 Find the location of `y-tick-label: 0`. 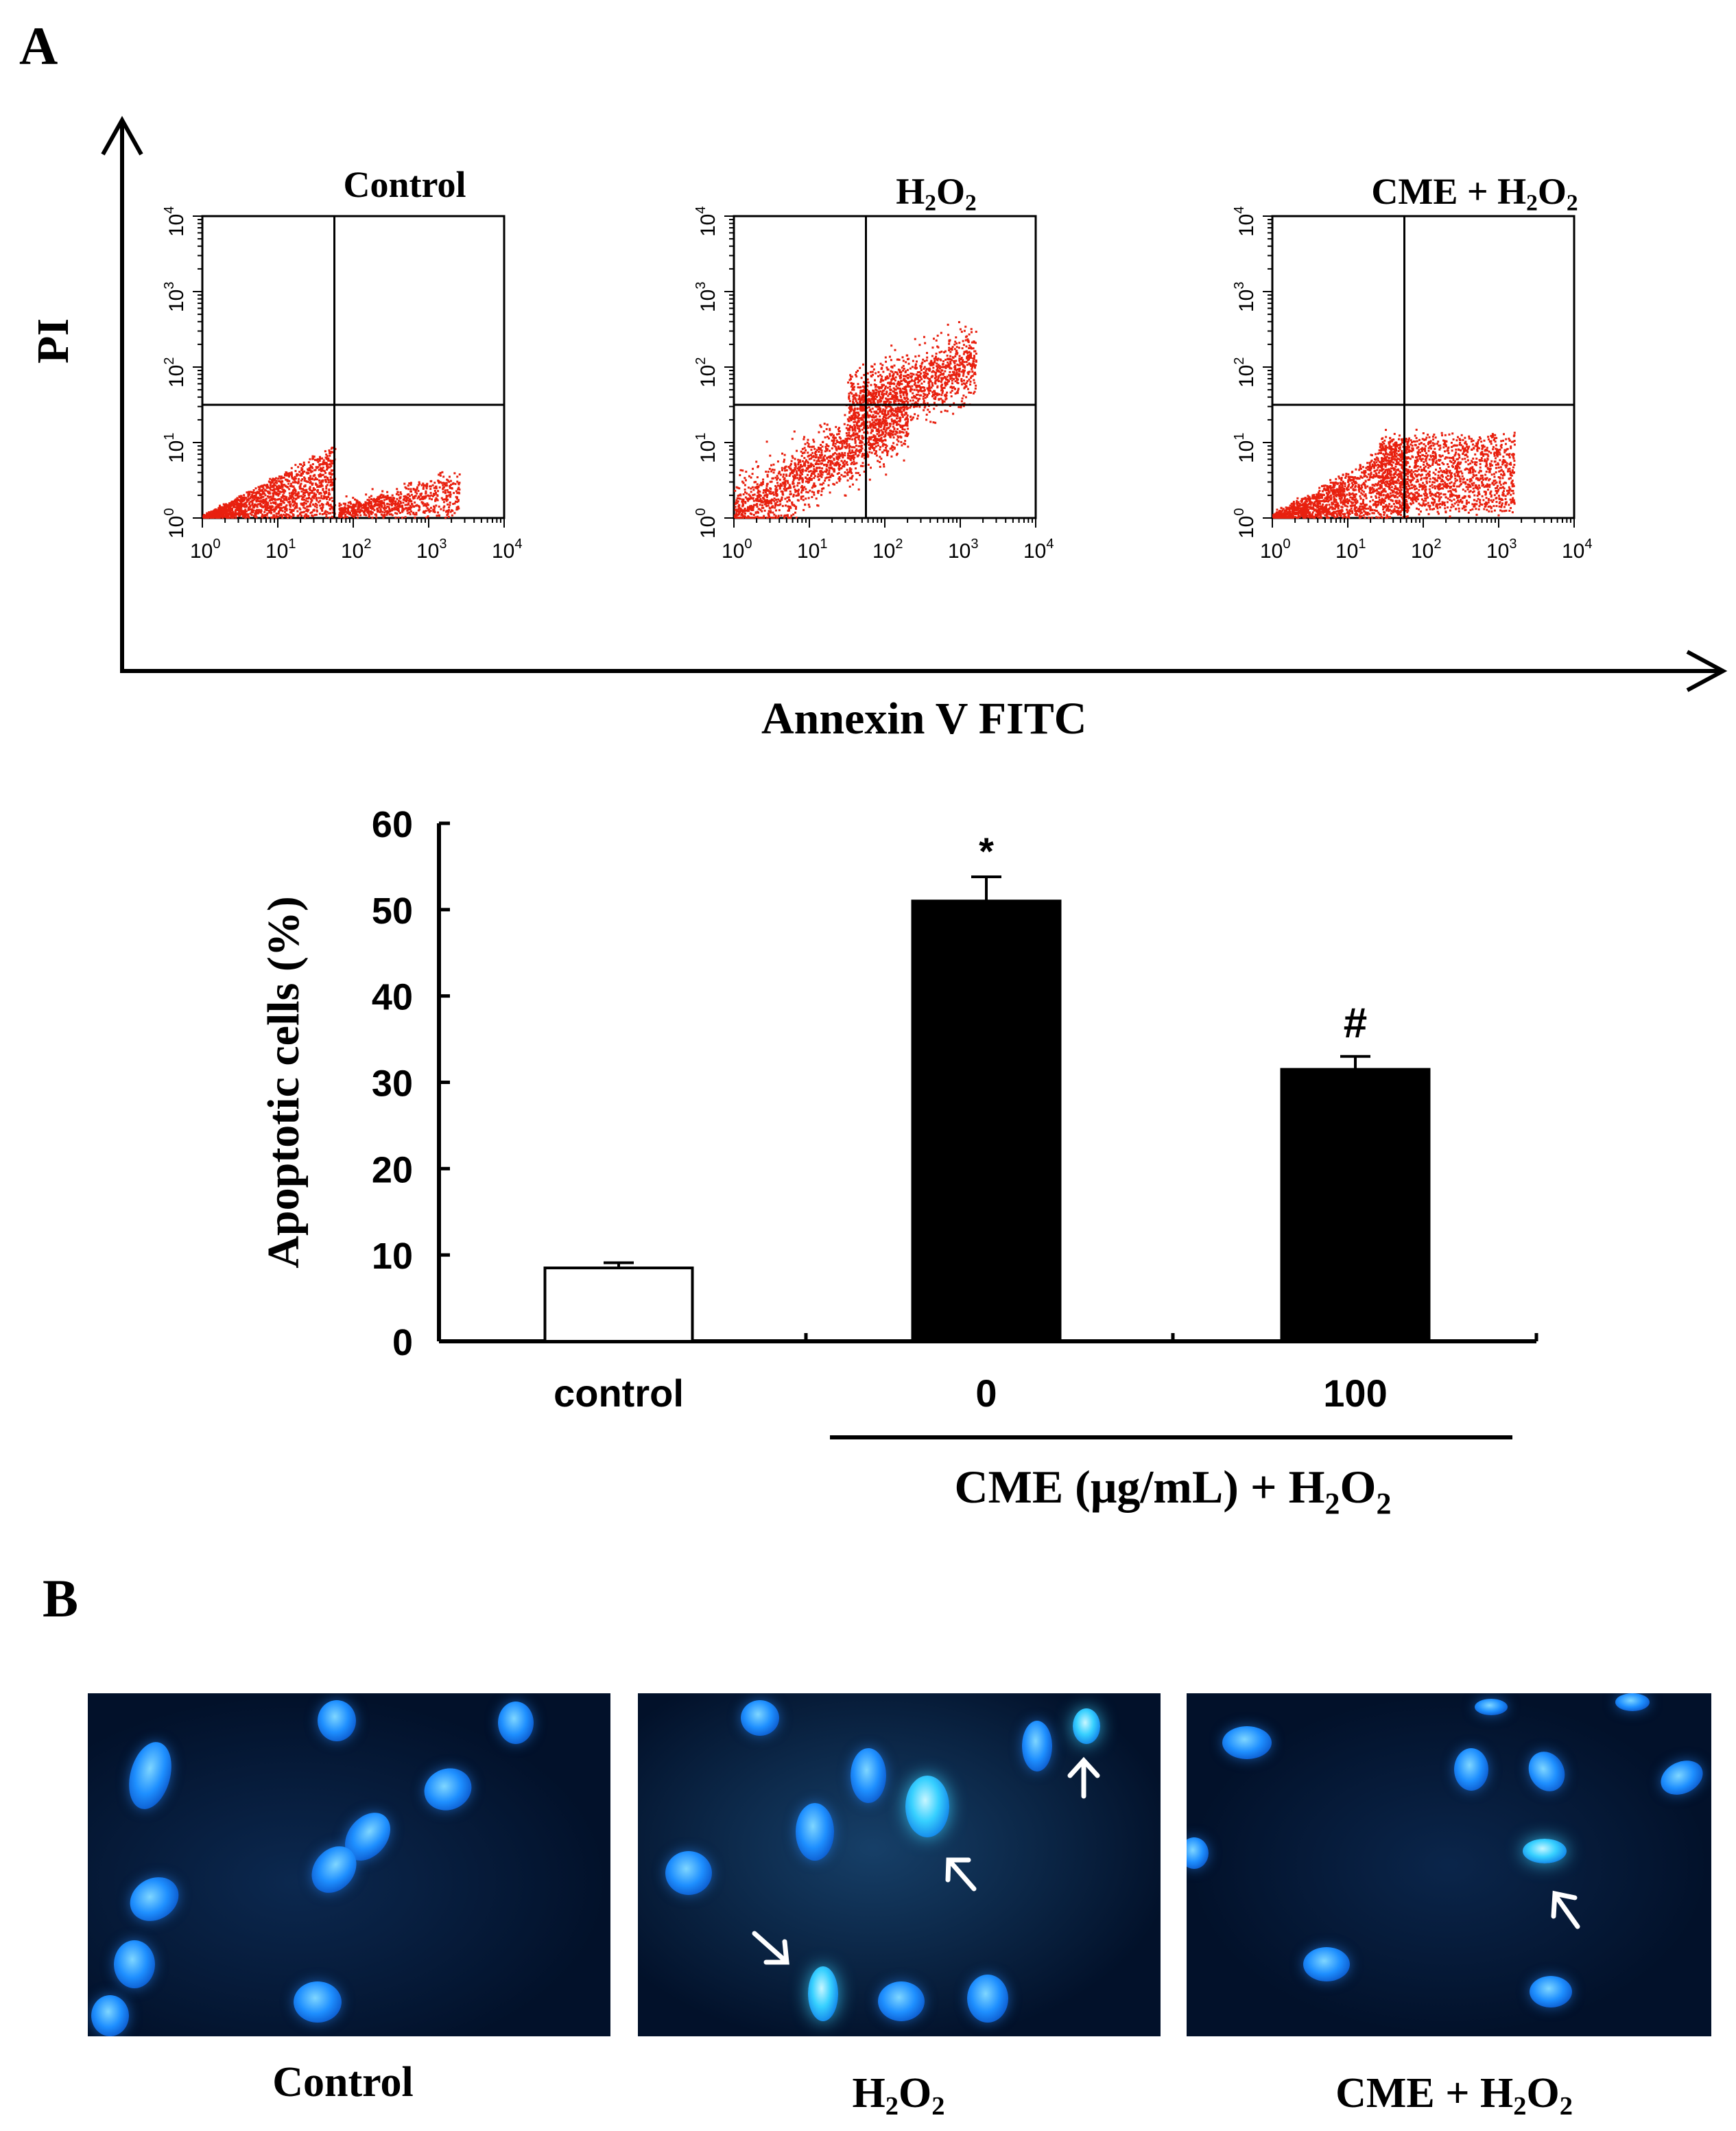

y-tick-label: 0 is located at coordinates (402, 1342).